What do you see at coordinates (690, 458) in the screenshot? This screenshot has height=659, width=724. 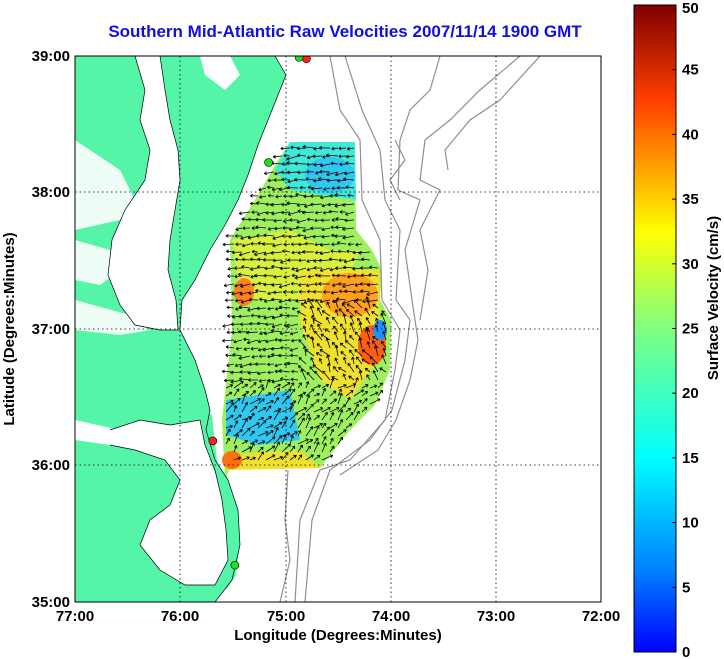 I see `colorbar-tick-label: 15` at bounding box center [690, 458].